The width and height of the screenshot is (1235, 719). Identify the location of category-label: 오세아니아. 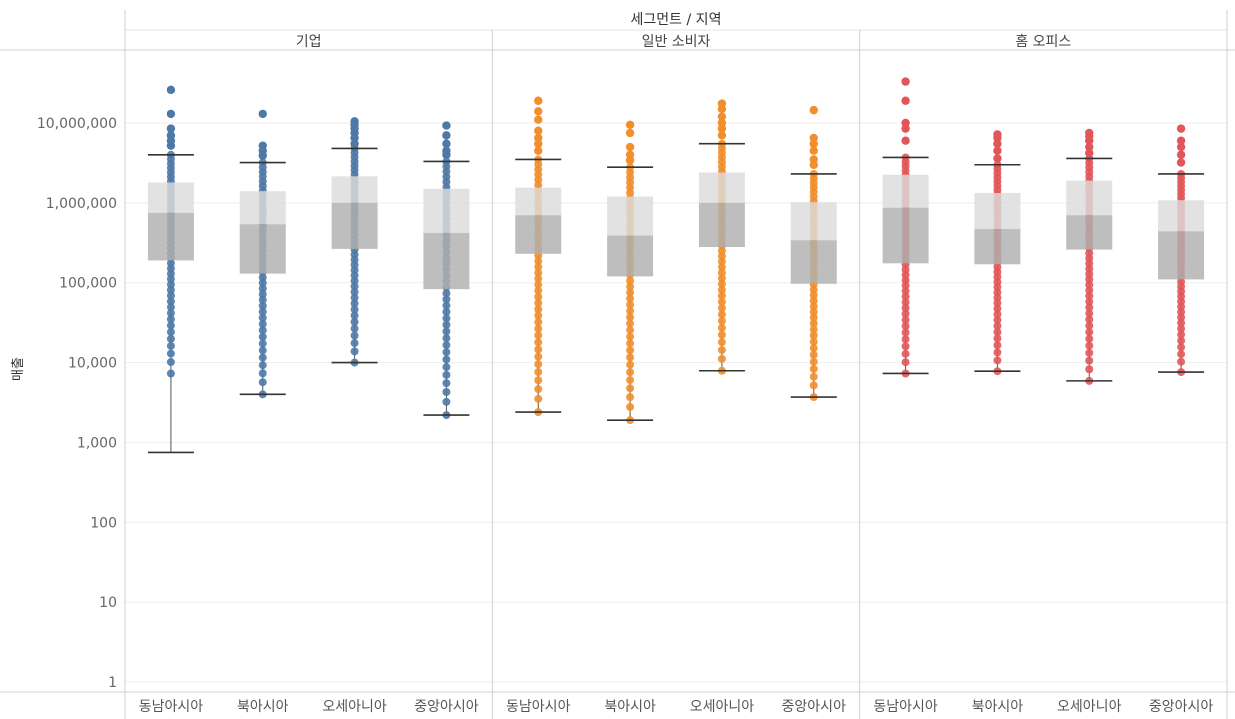
(722, 707).